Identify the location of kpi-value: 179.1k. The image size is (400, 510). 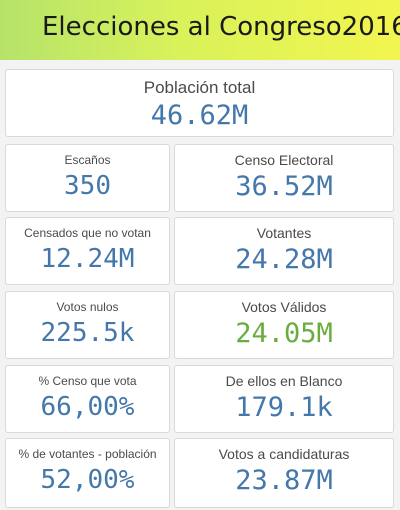
(284, 407).